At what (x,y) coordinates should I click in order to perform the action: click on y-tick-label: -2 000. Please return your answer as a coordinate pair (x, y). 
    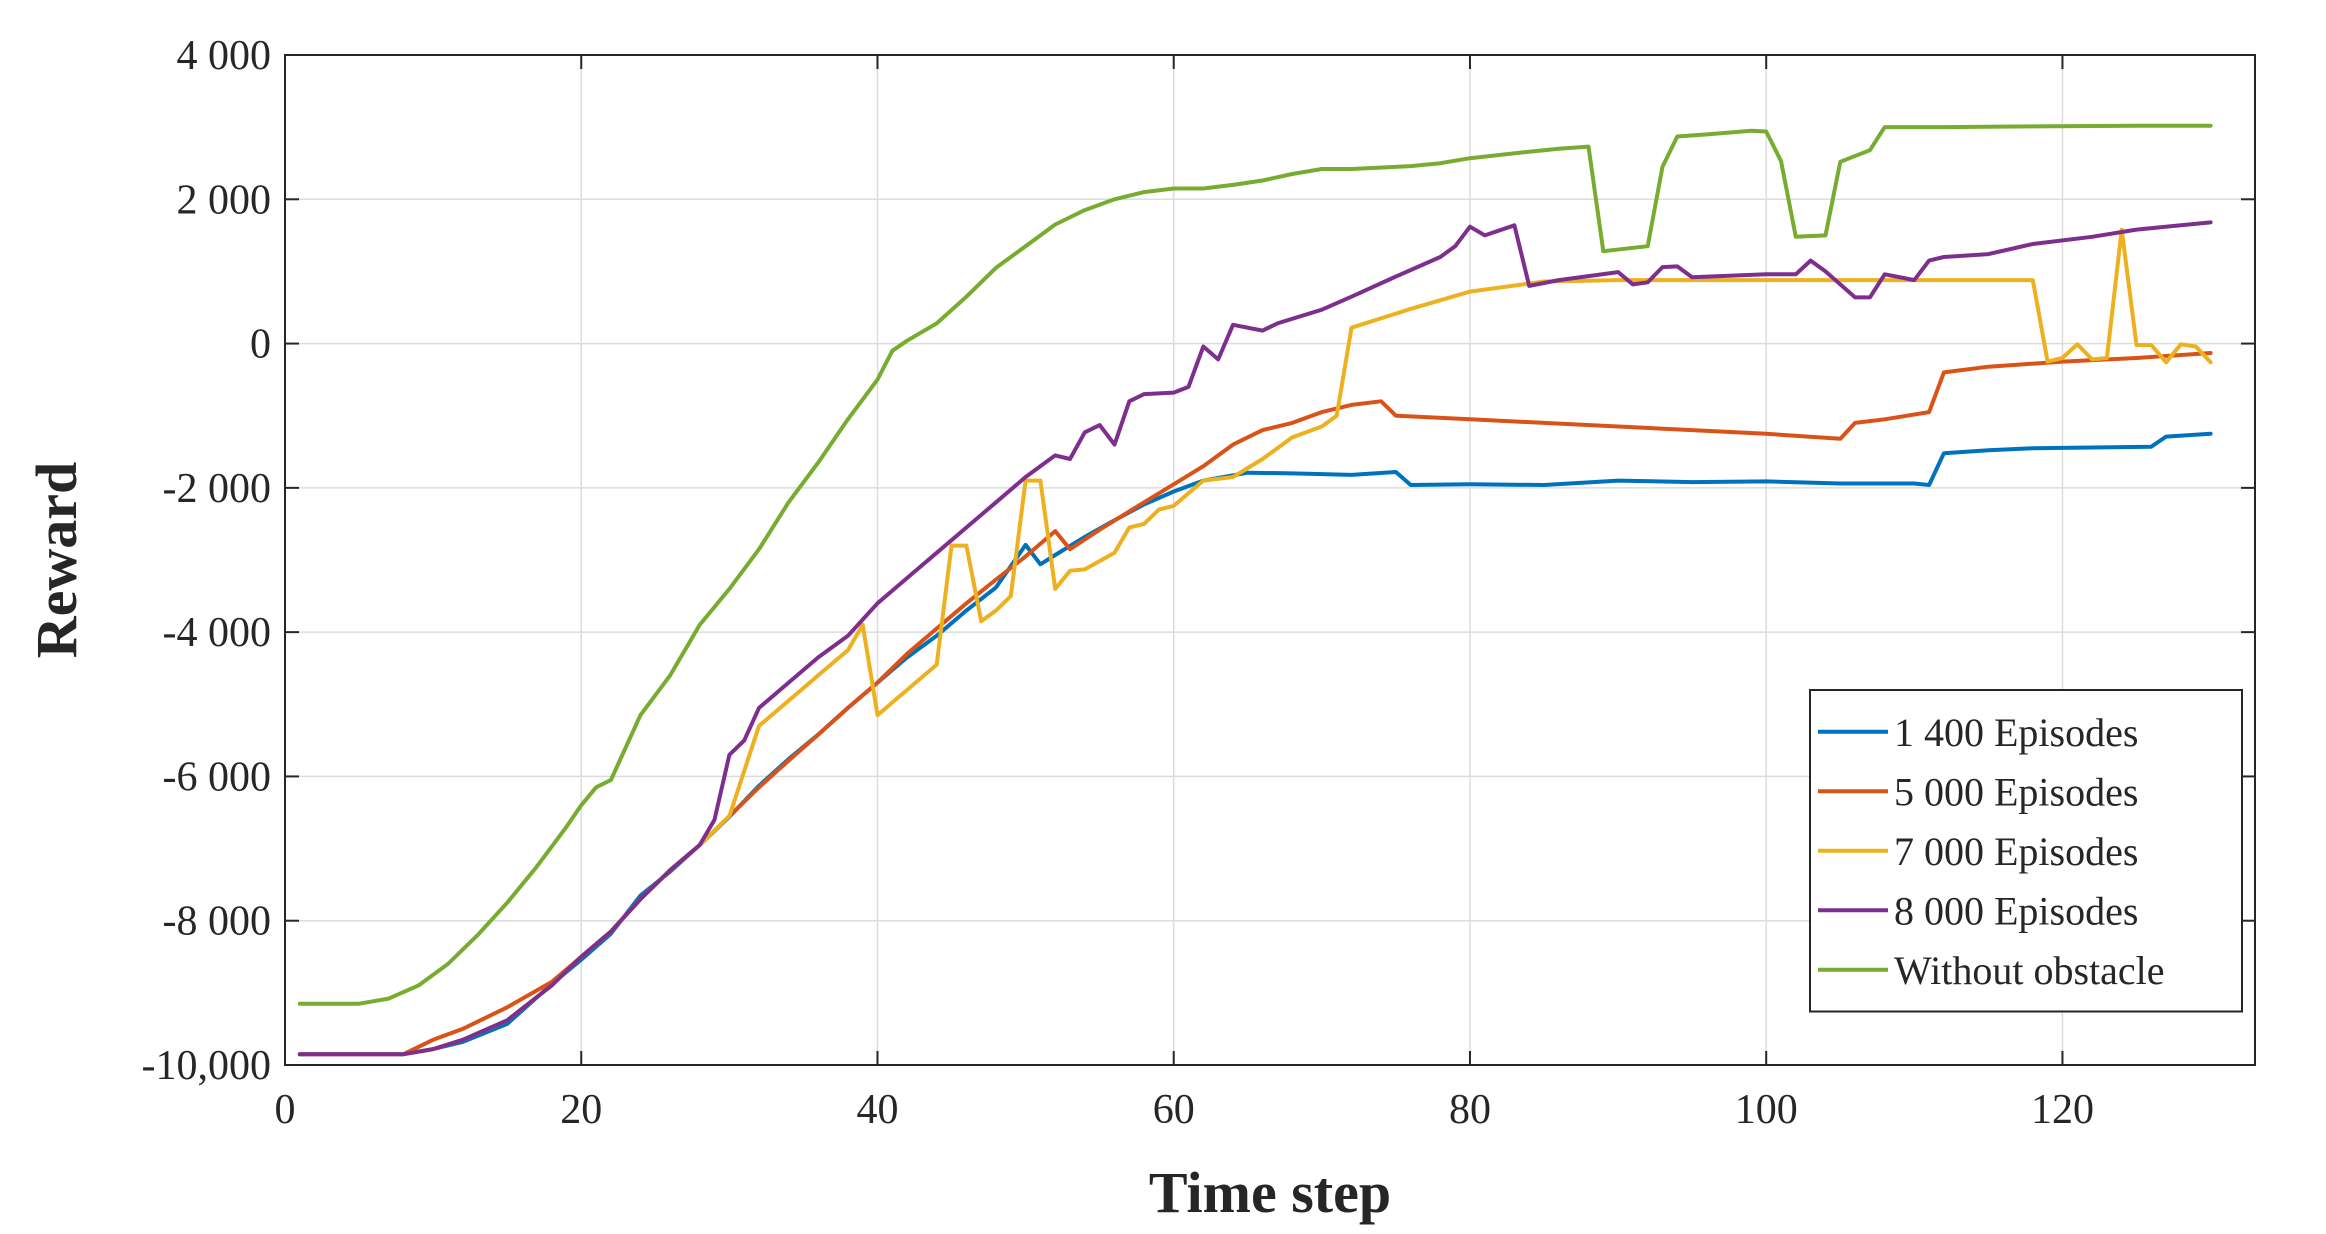
    Looking at the image, I should click on (217, 489).